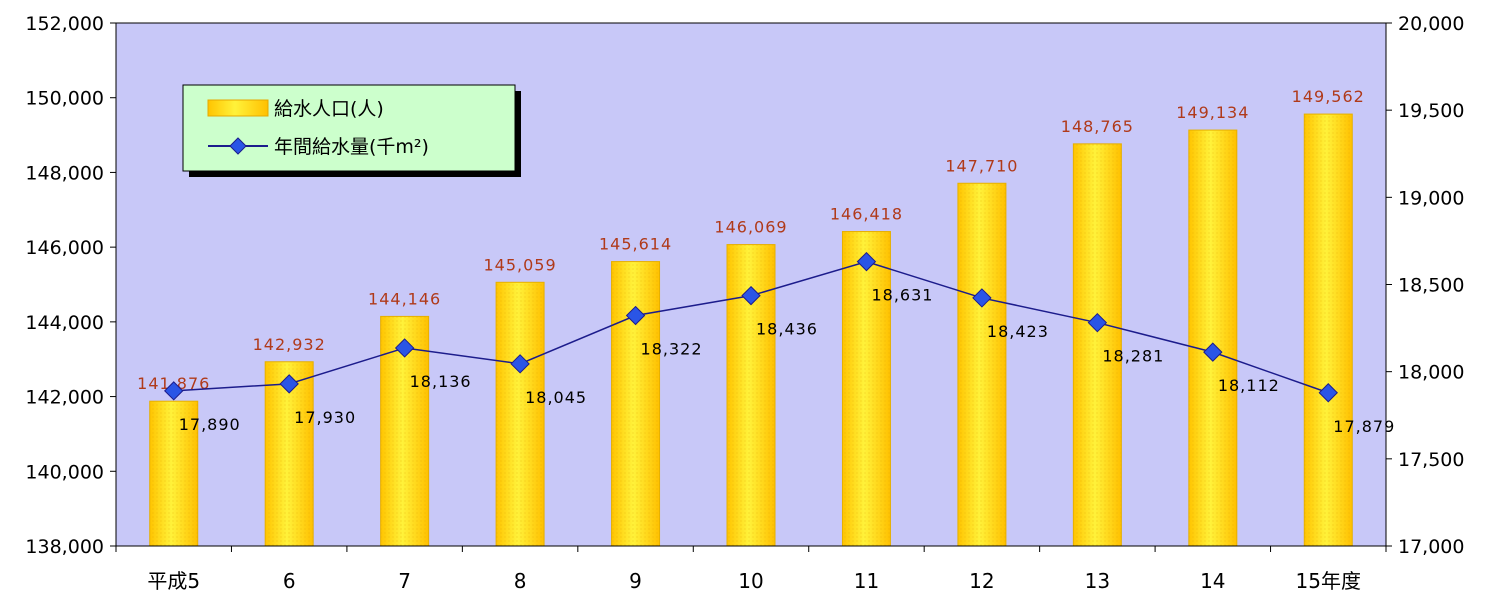 This screenshot has width=1488, height=596. What do you see at coordinates (750, 227) in the screenshot?
I see `bar-data-label: 146,069` at bounding box center [750, 227].